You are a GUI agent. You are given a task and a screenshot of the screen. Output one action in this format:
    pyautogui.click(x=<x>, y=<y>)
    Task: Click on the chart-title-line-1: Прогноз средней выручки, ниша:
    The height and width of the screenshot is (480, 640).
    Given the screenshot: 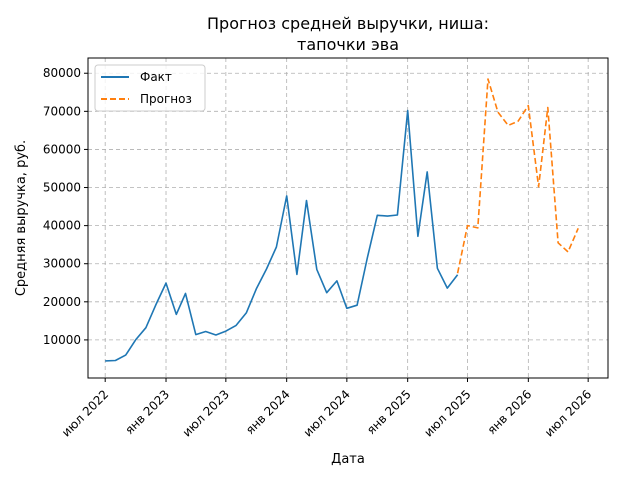 What is the action you would take?
    pyautogui.click(x=348, y=23)
    